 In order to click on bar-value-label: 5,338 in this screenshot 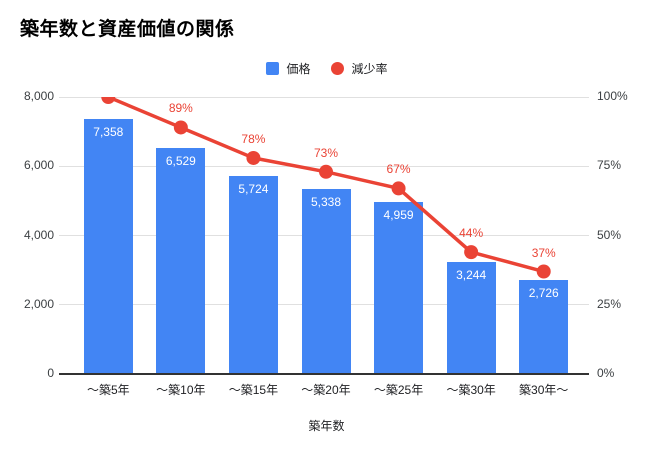, I will do `click(326, 202)`.